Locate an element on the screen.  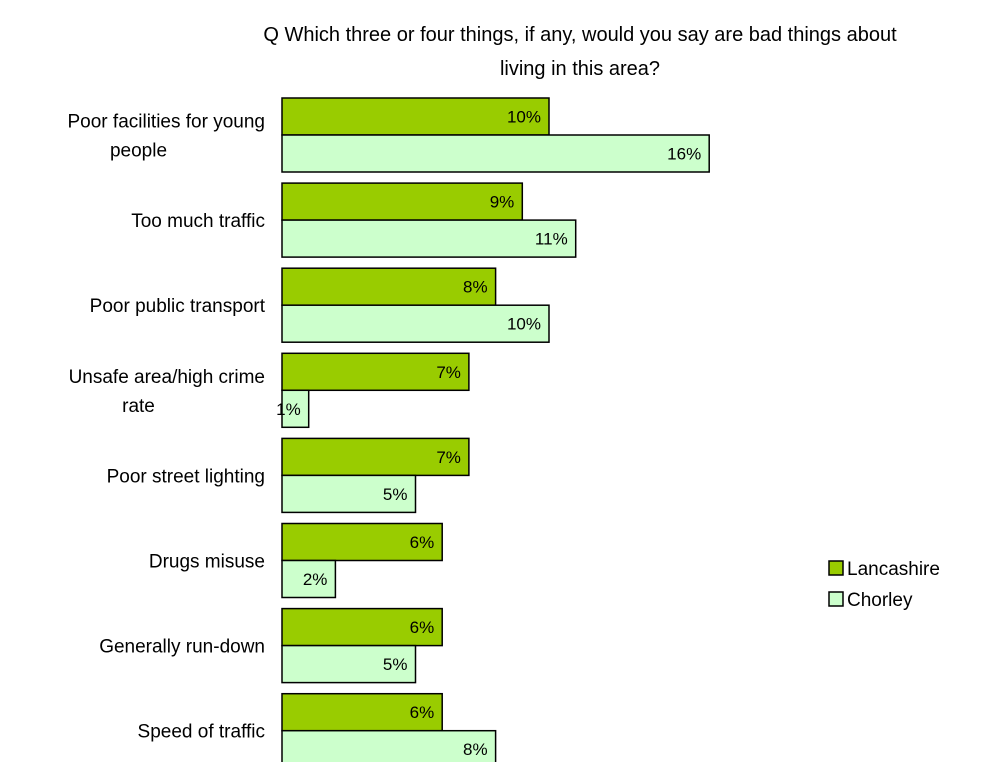
data-label-lancashire-3: 8% is located at coordinates (475, 287).